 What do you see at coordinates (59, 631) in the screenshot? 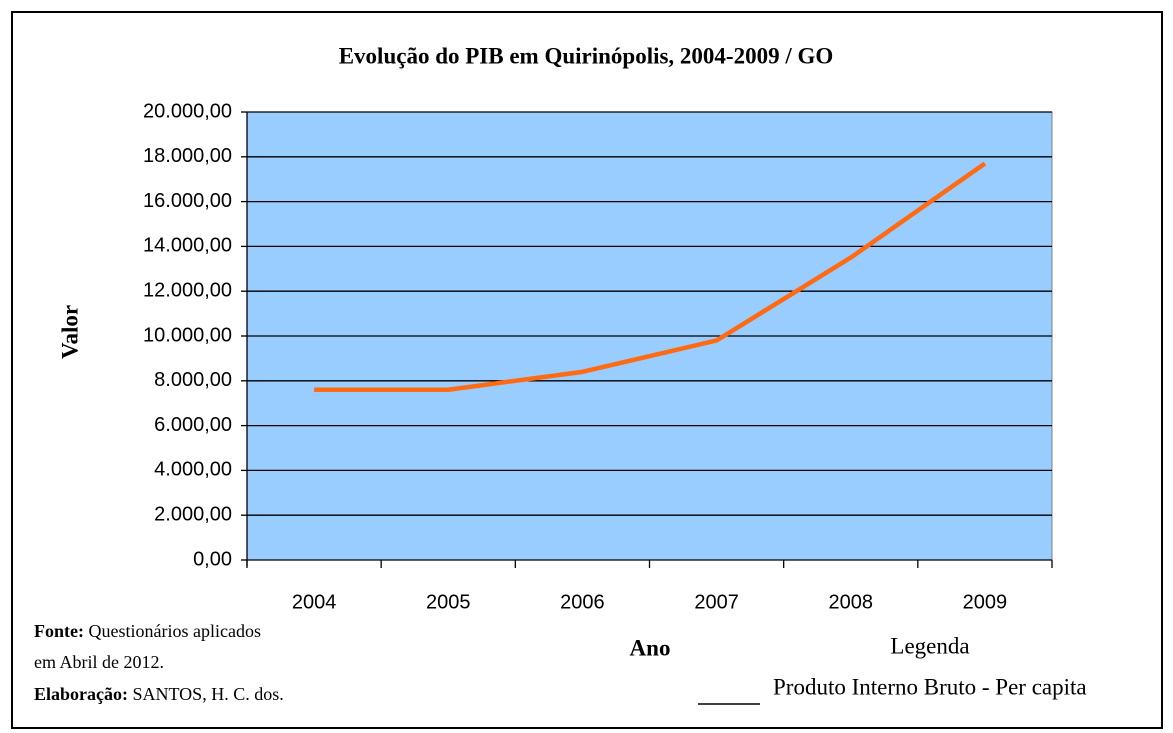
I see `source-label: Fonte:` at bounding box center [59, 631].